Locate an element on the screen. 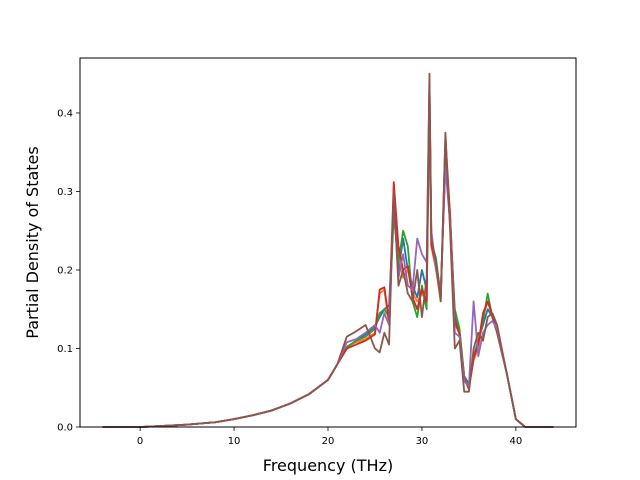 The width and height of the screenshot is (640, 480). y-axis: 0.0 0.1 0.2 0.3 0.4 is located at coordinates (68, 271).